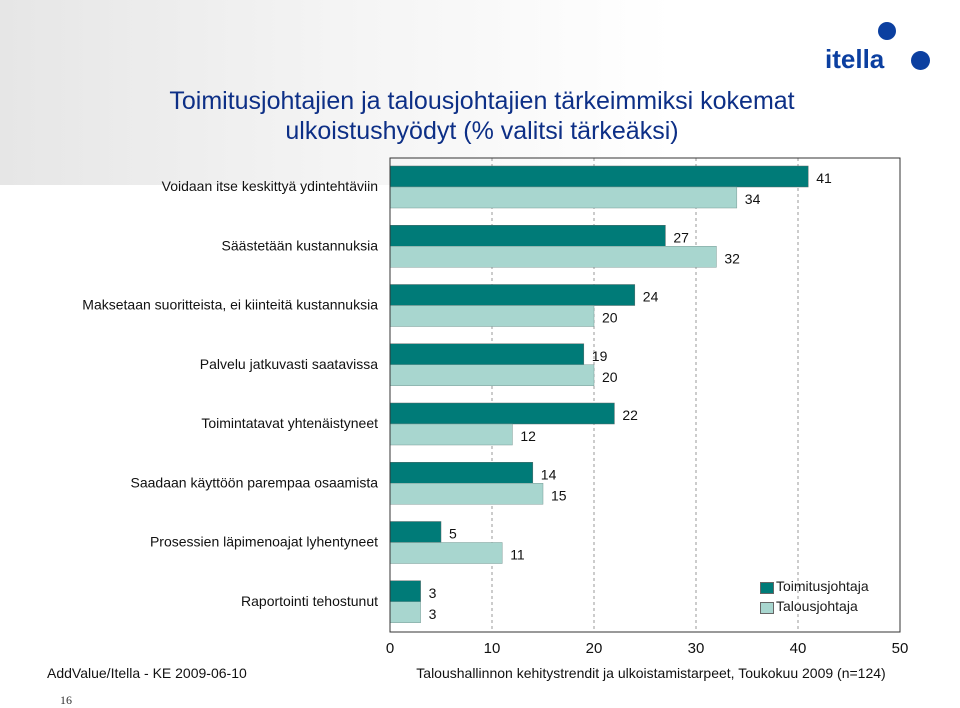 The width and height of the screenshot is (960, 708). I want to click on itella-logo: itella, so click(878, 50).